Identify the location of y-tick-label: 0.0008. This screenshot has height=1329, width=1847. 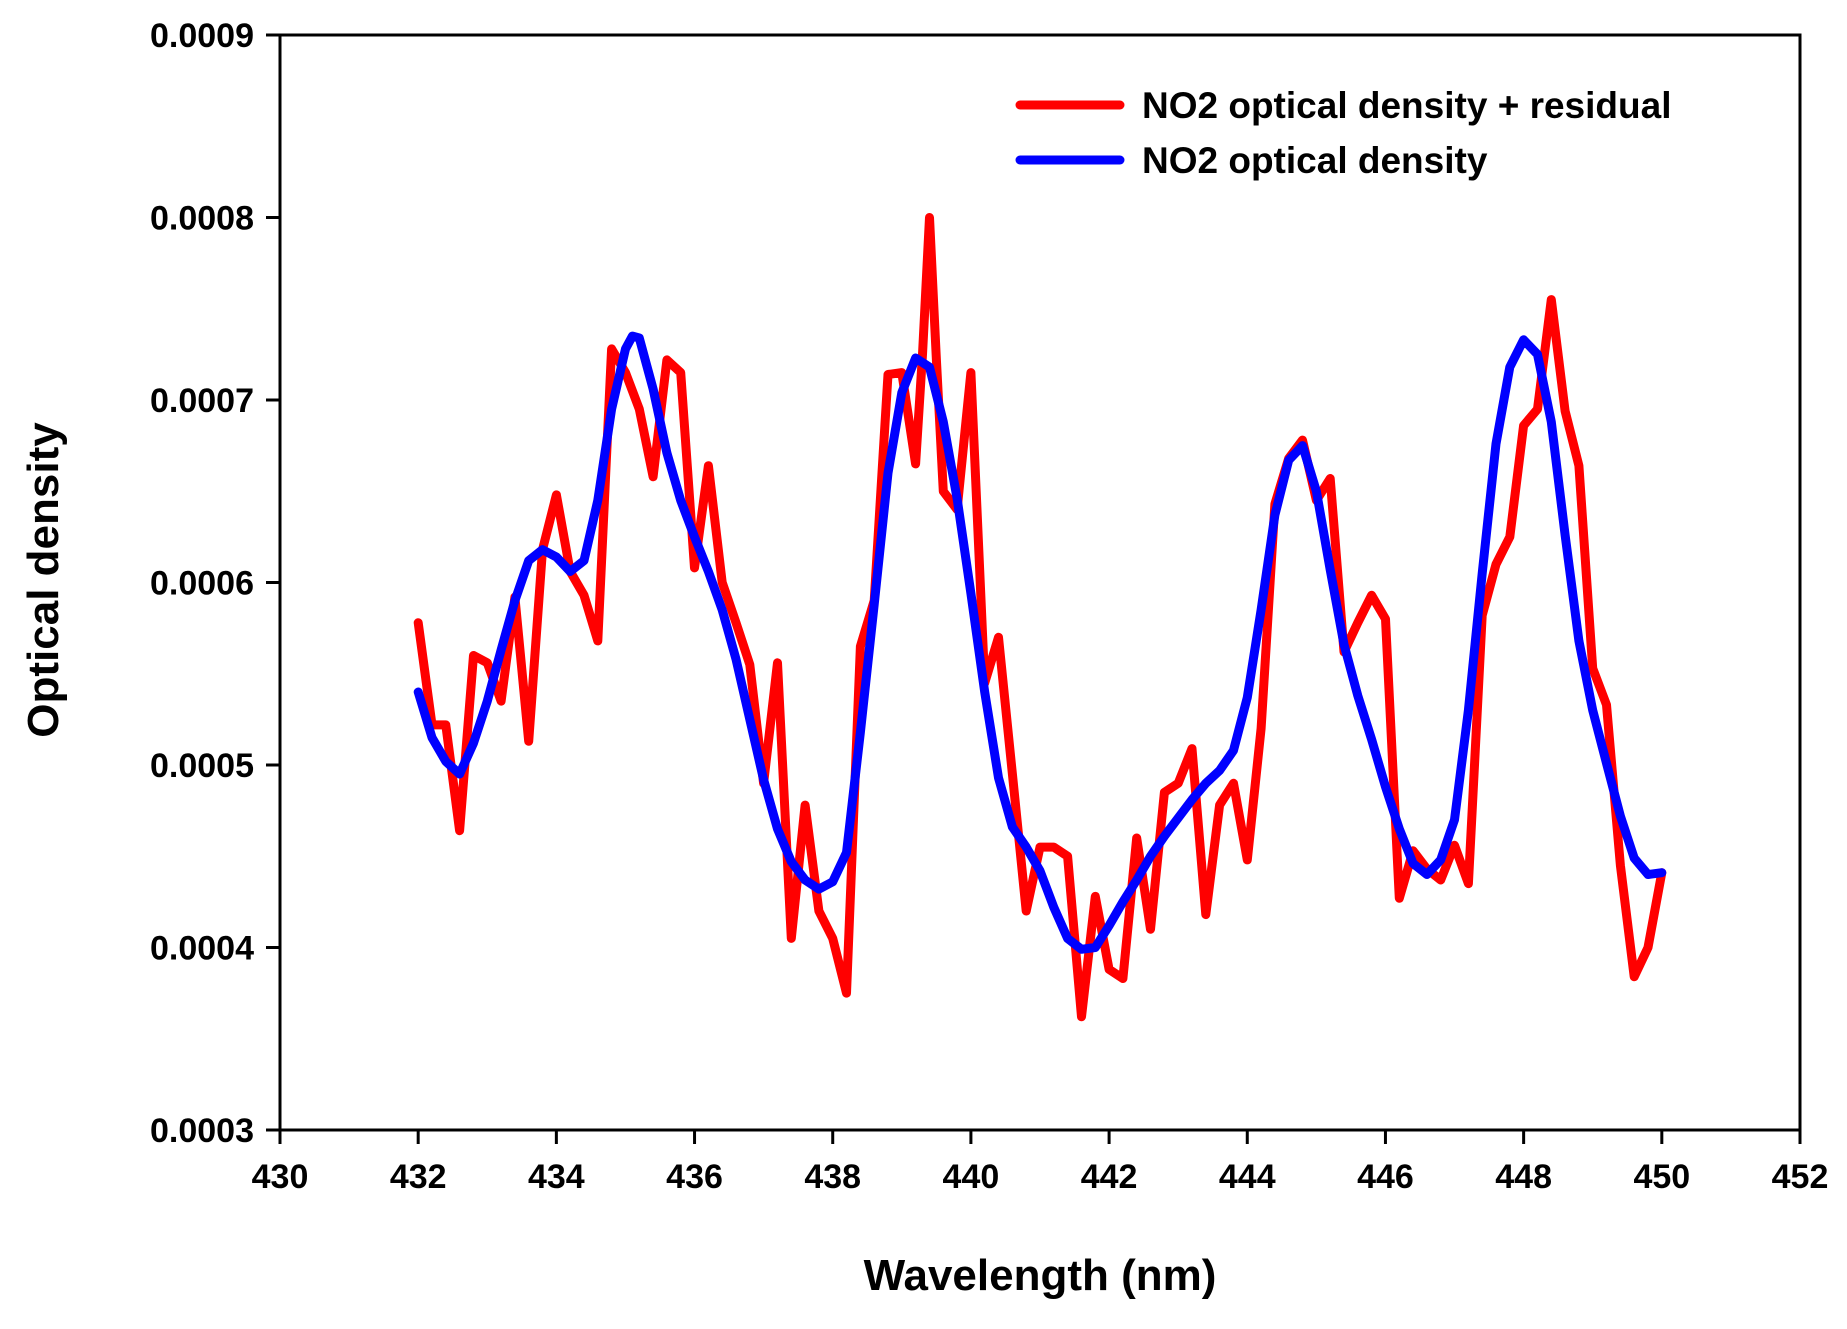
(202, 219).